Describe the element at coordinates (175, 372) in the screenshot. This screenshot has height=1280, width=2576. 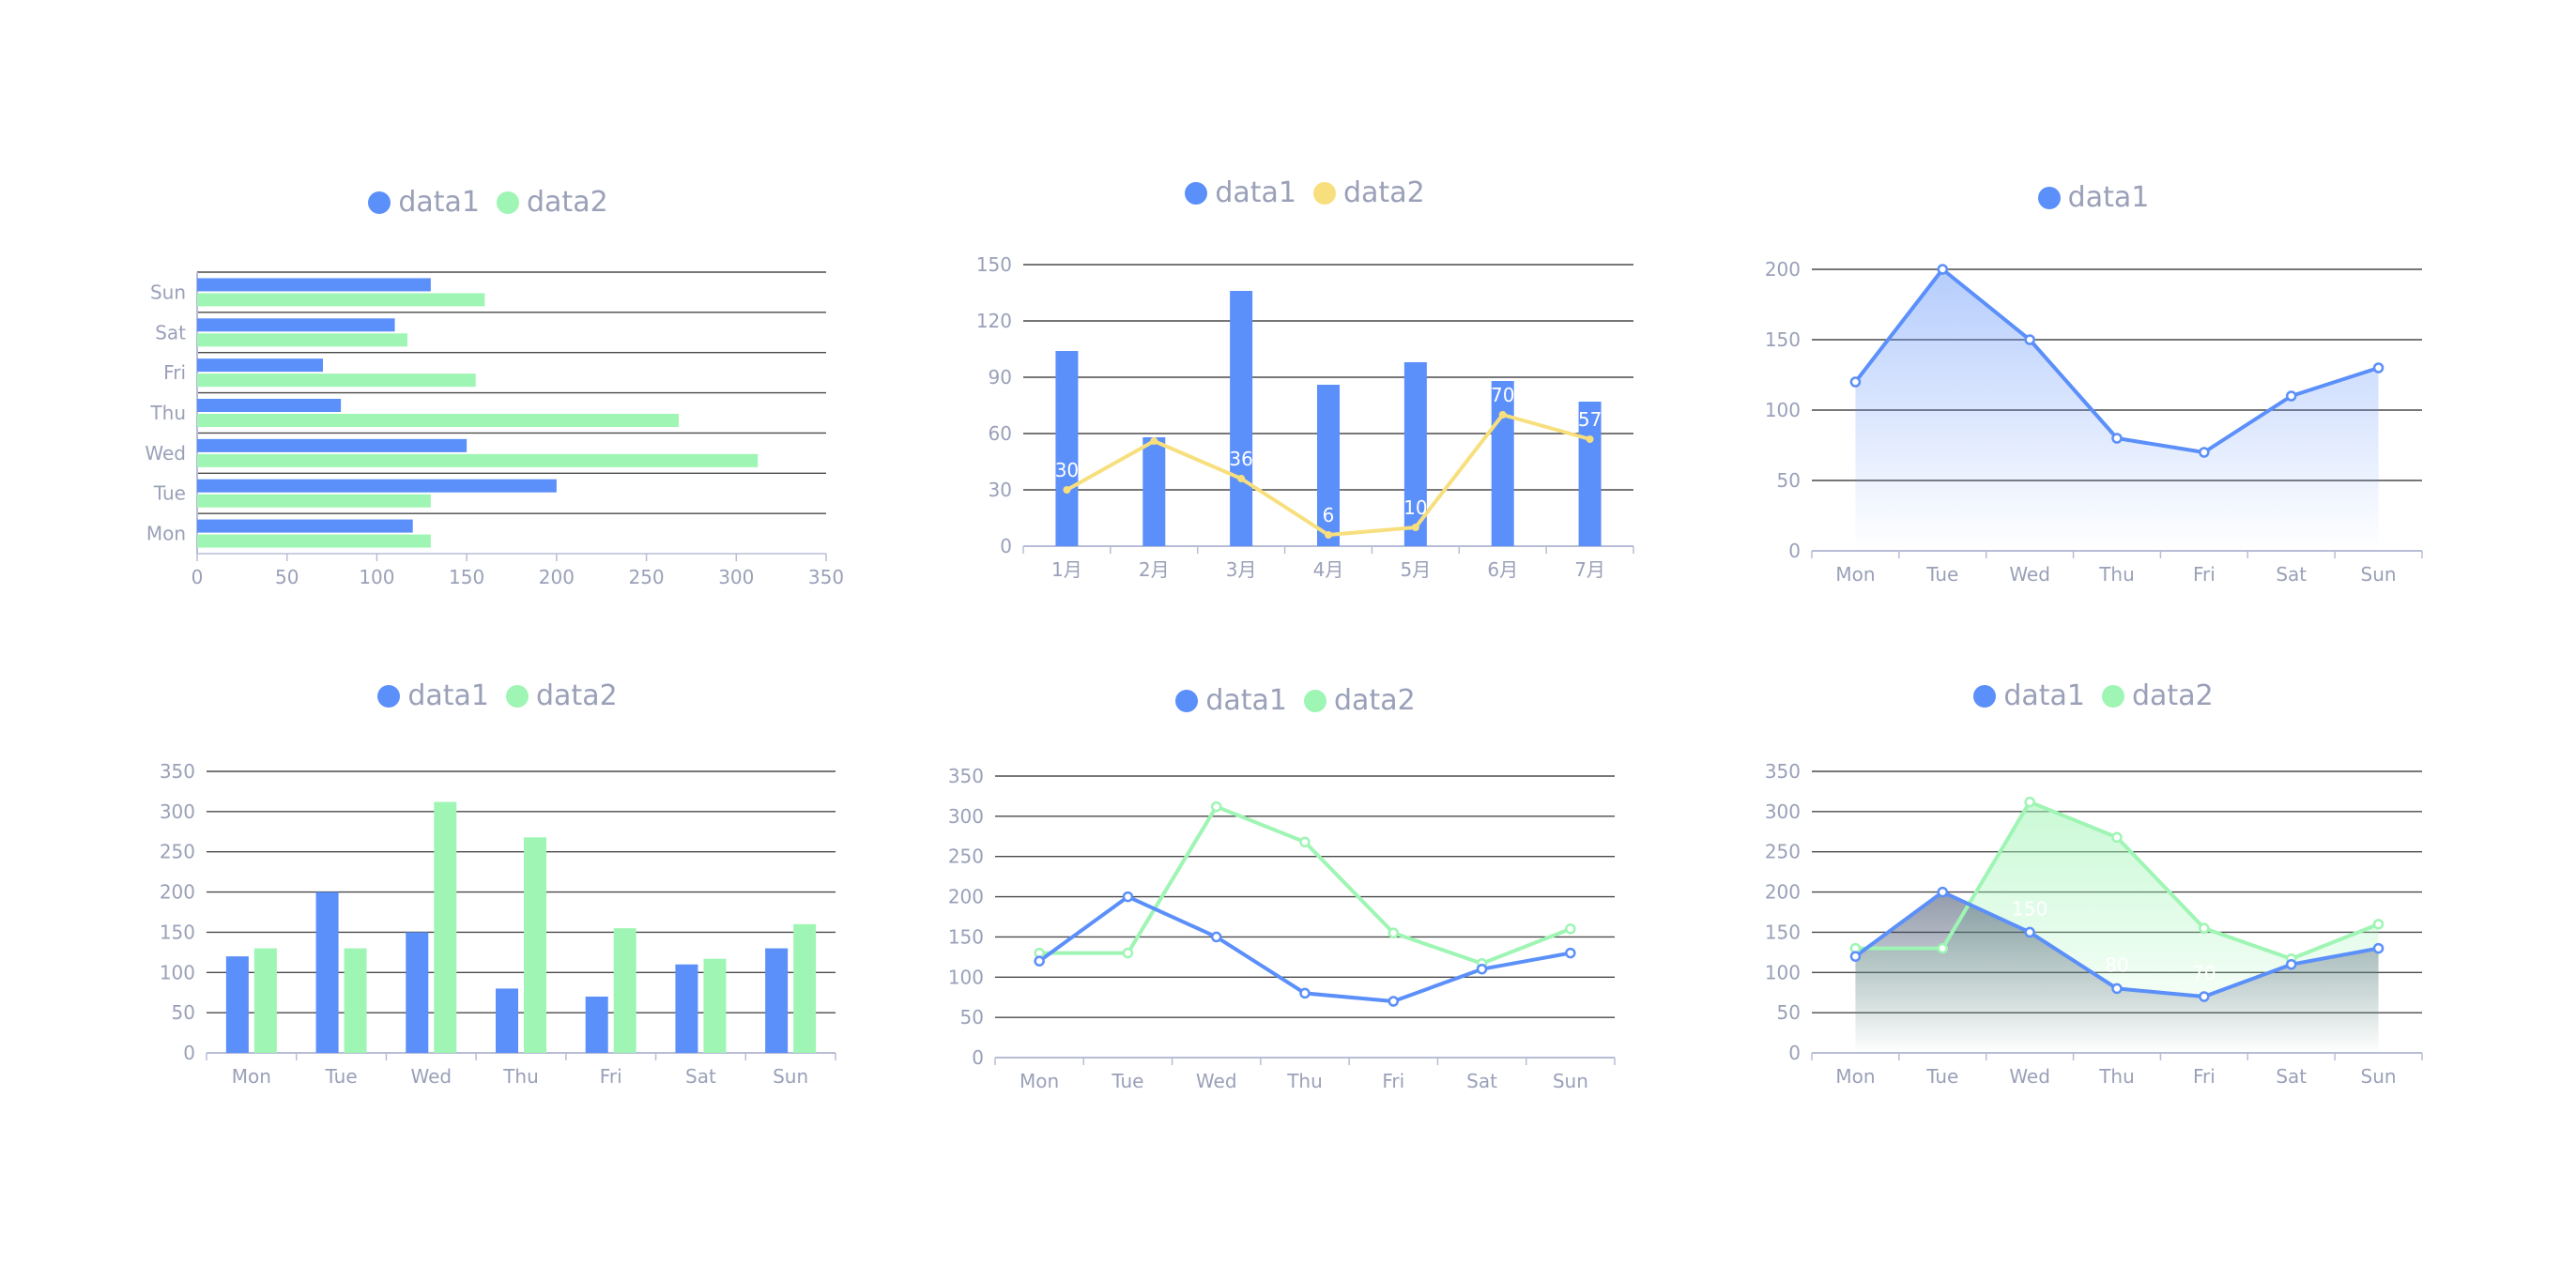
I see `y-tick-label: Fri` at that location.